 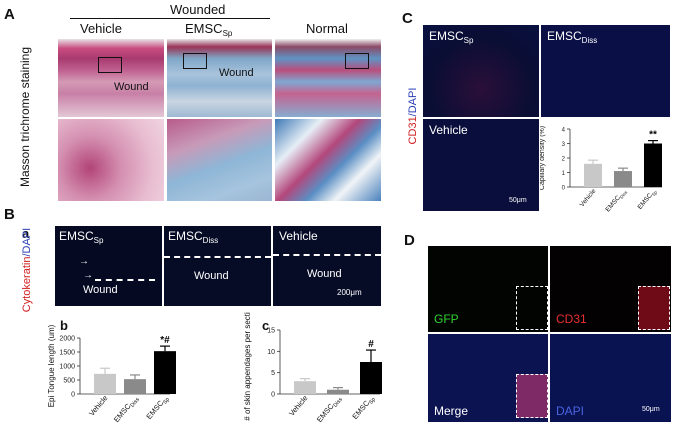 What do you see at coordinates (26, 233) in the screenshot?
I see `panel-ba-letter: a` at bounding box center [26, 233].